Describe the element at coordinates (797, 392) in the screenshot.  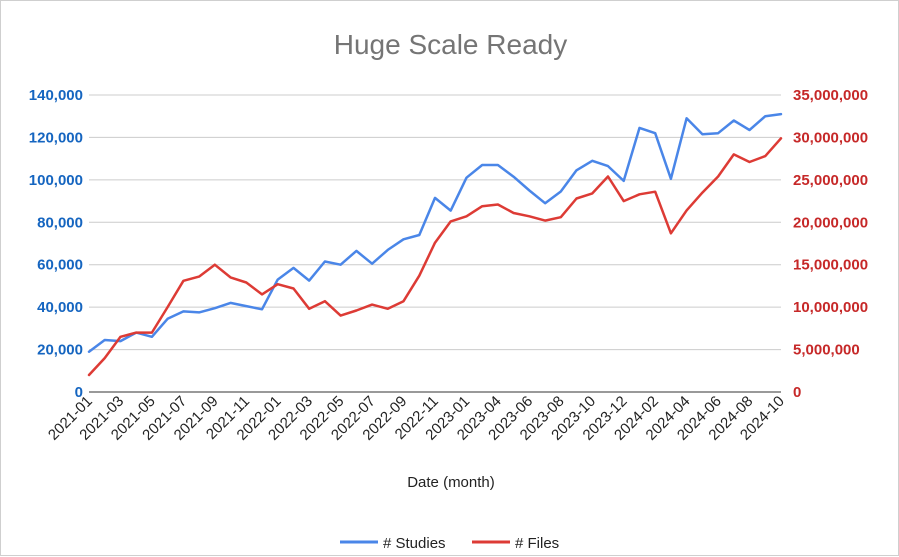
I see `y-tick-right: 0` at that location.